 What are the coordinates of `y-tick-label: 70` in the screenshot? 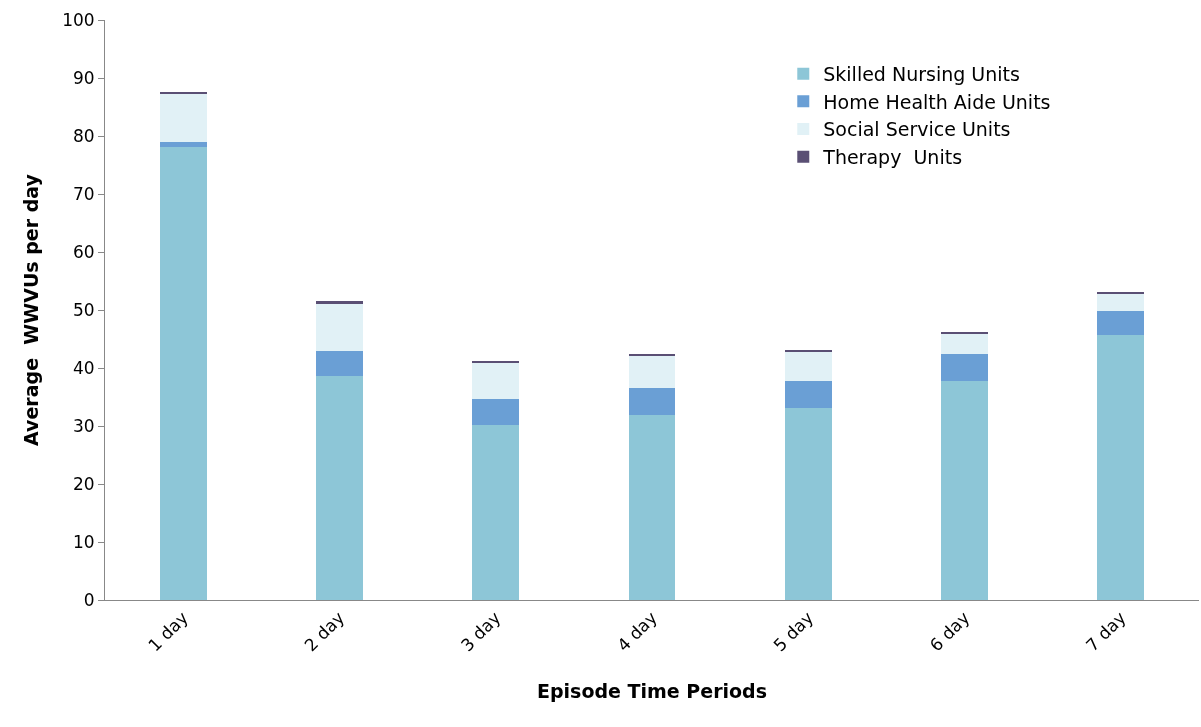 It's located at (83, 193).